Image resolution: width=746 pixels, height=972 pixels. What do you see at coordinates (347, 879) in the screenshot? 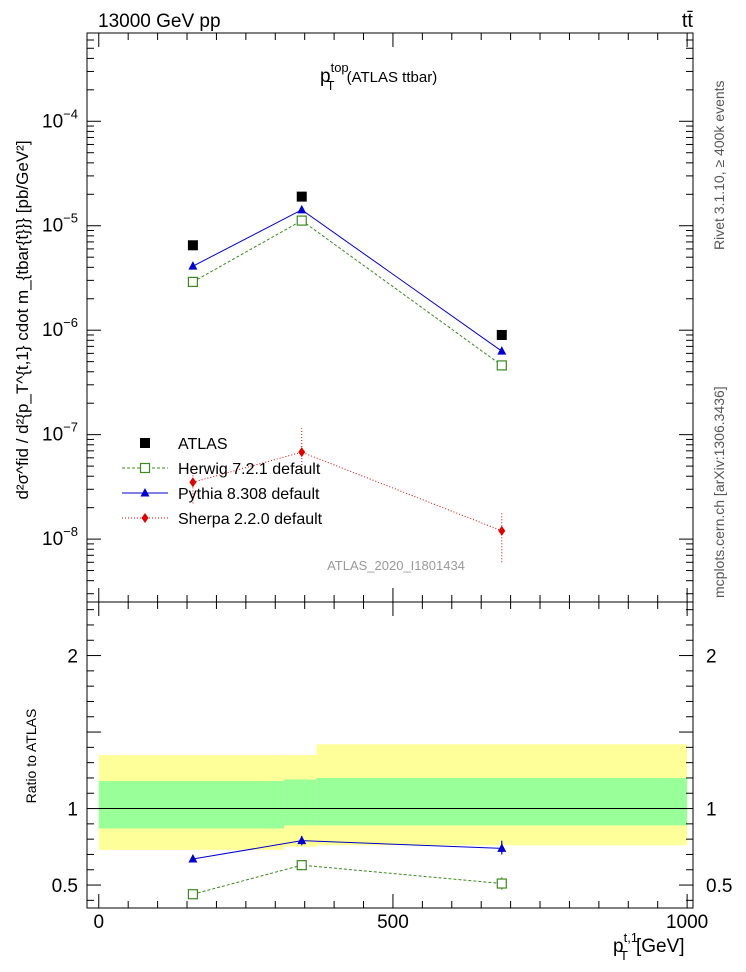
I see `ratio-series-line` at bounding box center [347, 879].